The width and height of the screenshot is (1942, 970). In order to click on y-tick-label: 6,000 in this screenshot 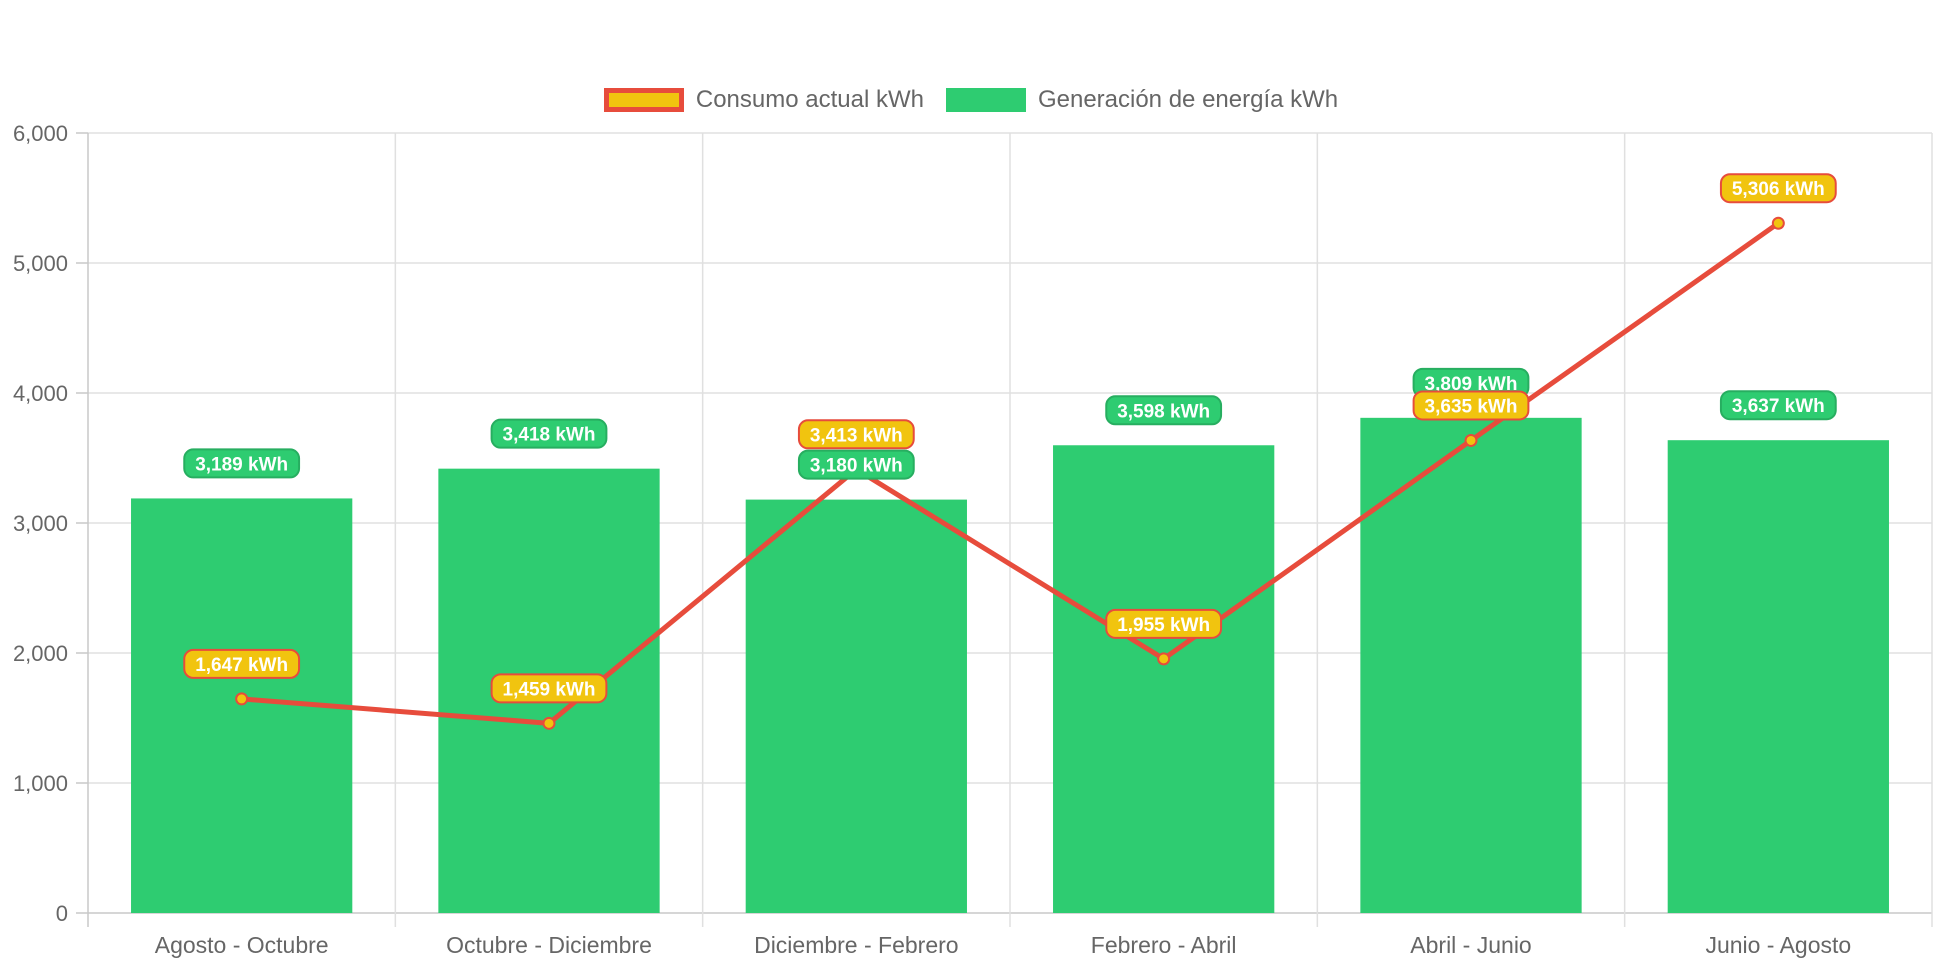, I will do `click(40, 133)`.